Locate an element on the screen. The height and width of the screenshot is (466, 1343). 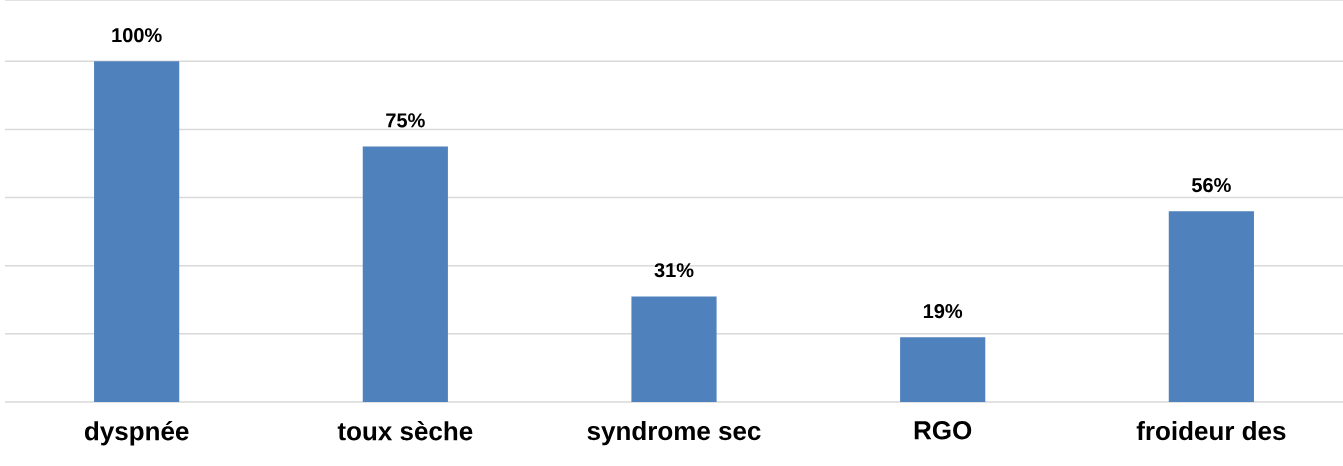
data-label: 31% is located at coordinates (674, 270).